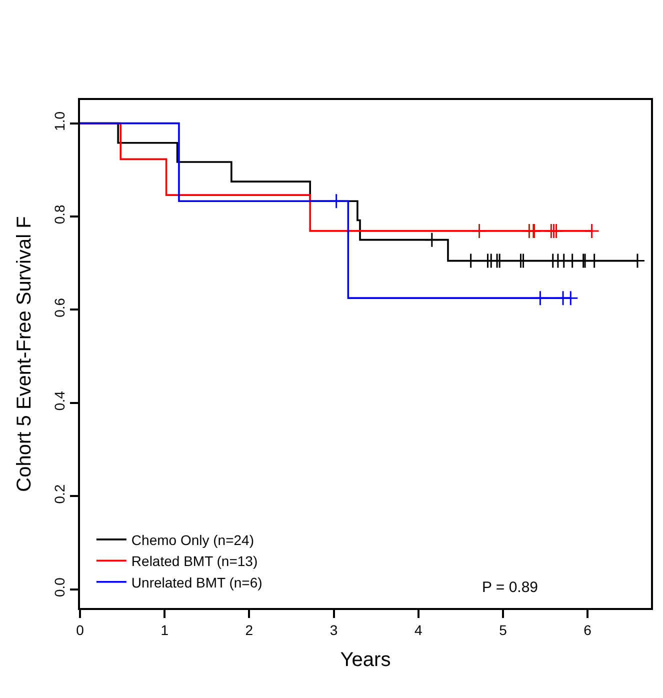 This screenshot has width=663, height=698. What do you see at coordinates (59, 587) in the screenshot?
I see `y-tick-label: 0.0` at bounding box center [59, 587].